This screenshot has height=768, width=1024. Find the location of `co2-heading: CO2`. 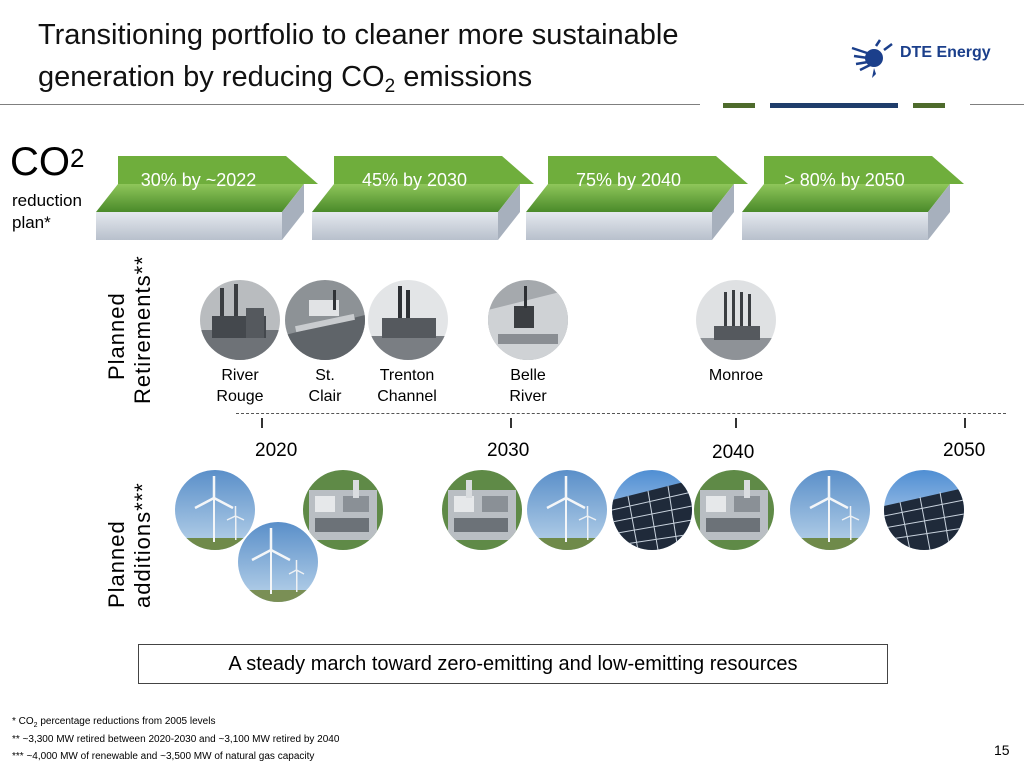

co2-heading: CO2 is located at coordinates (47, 162).